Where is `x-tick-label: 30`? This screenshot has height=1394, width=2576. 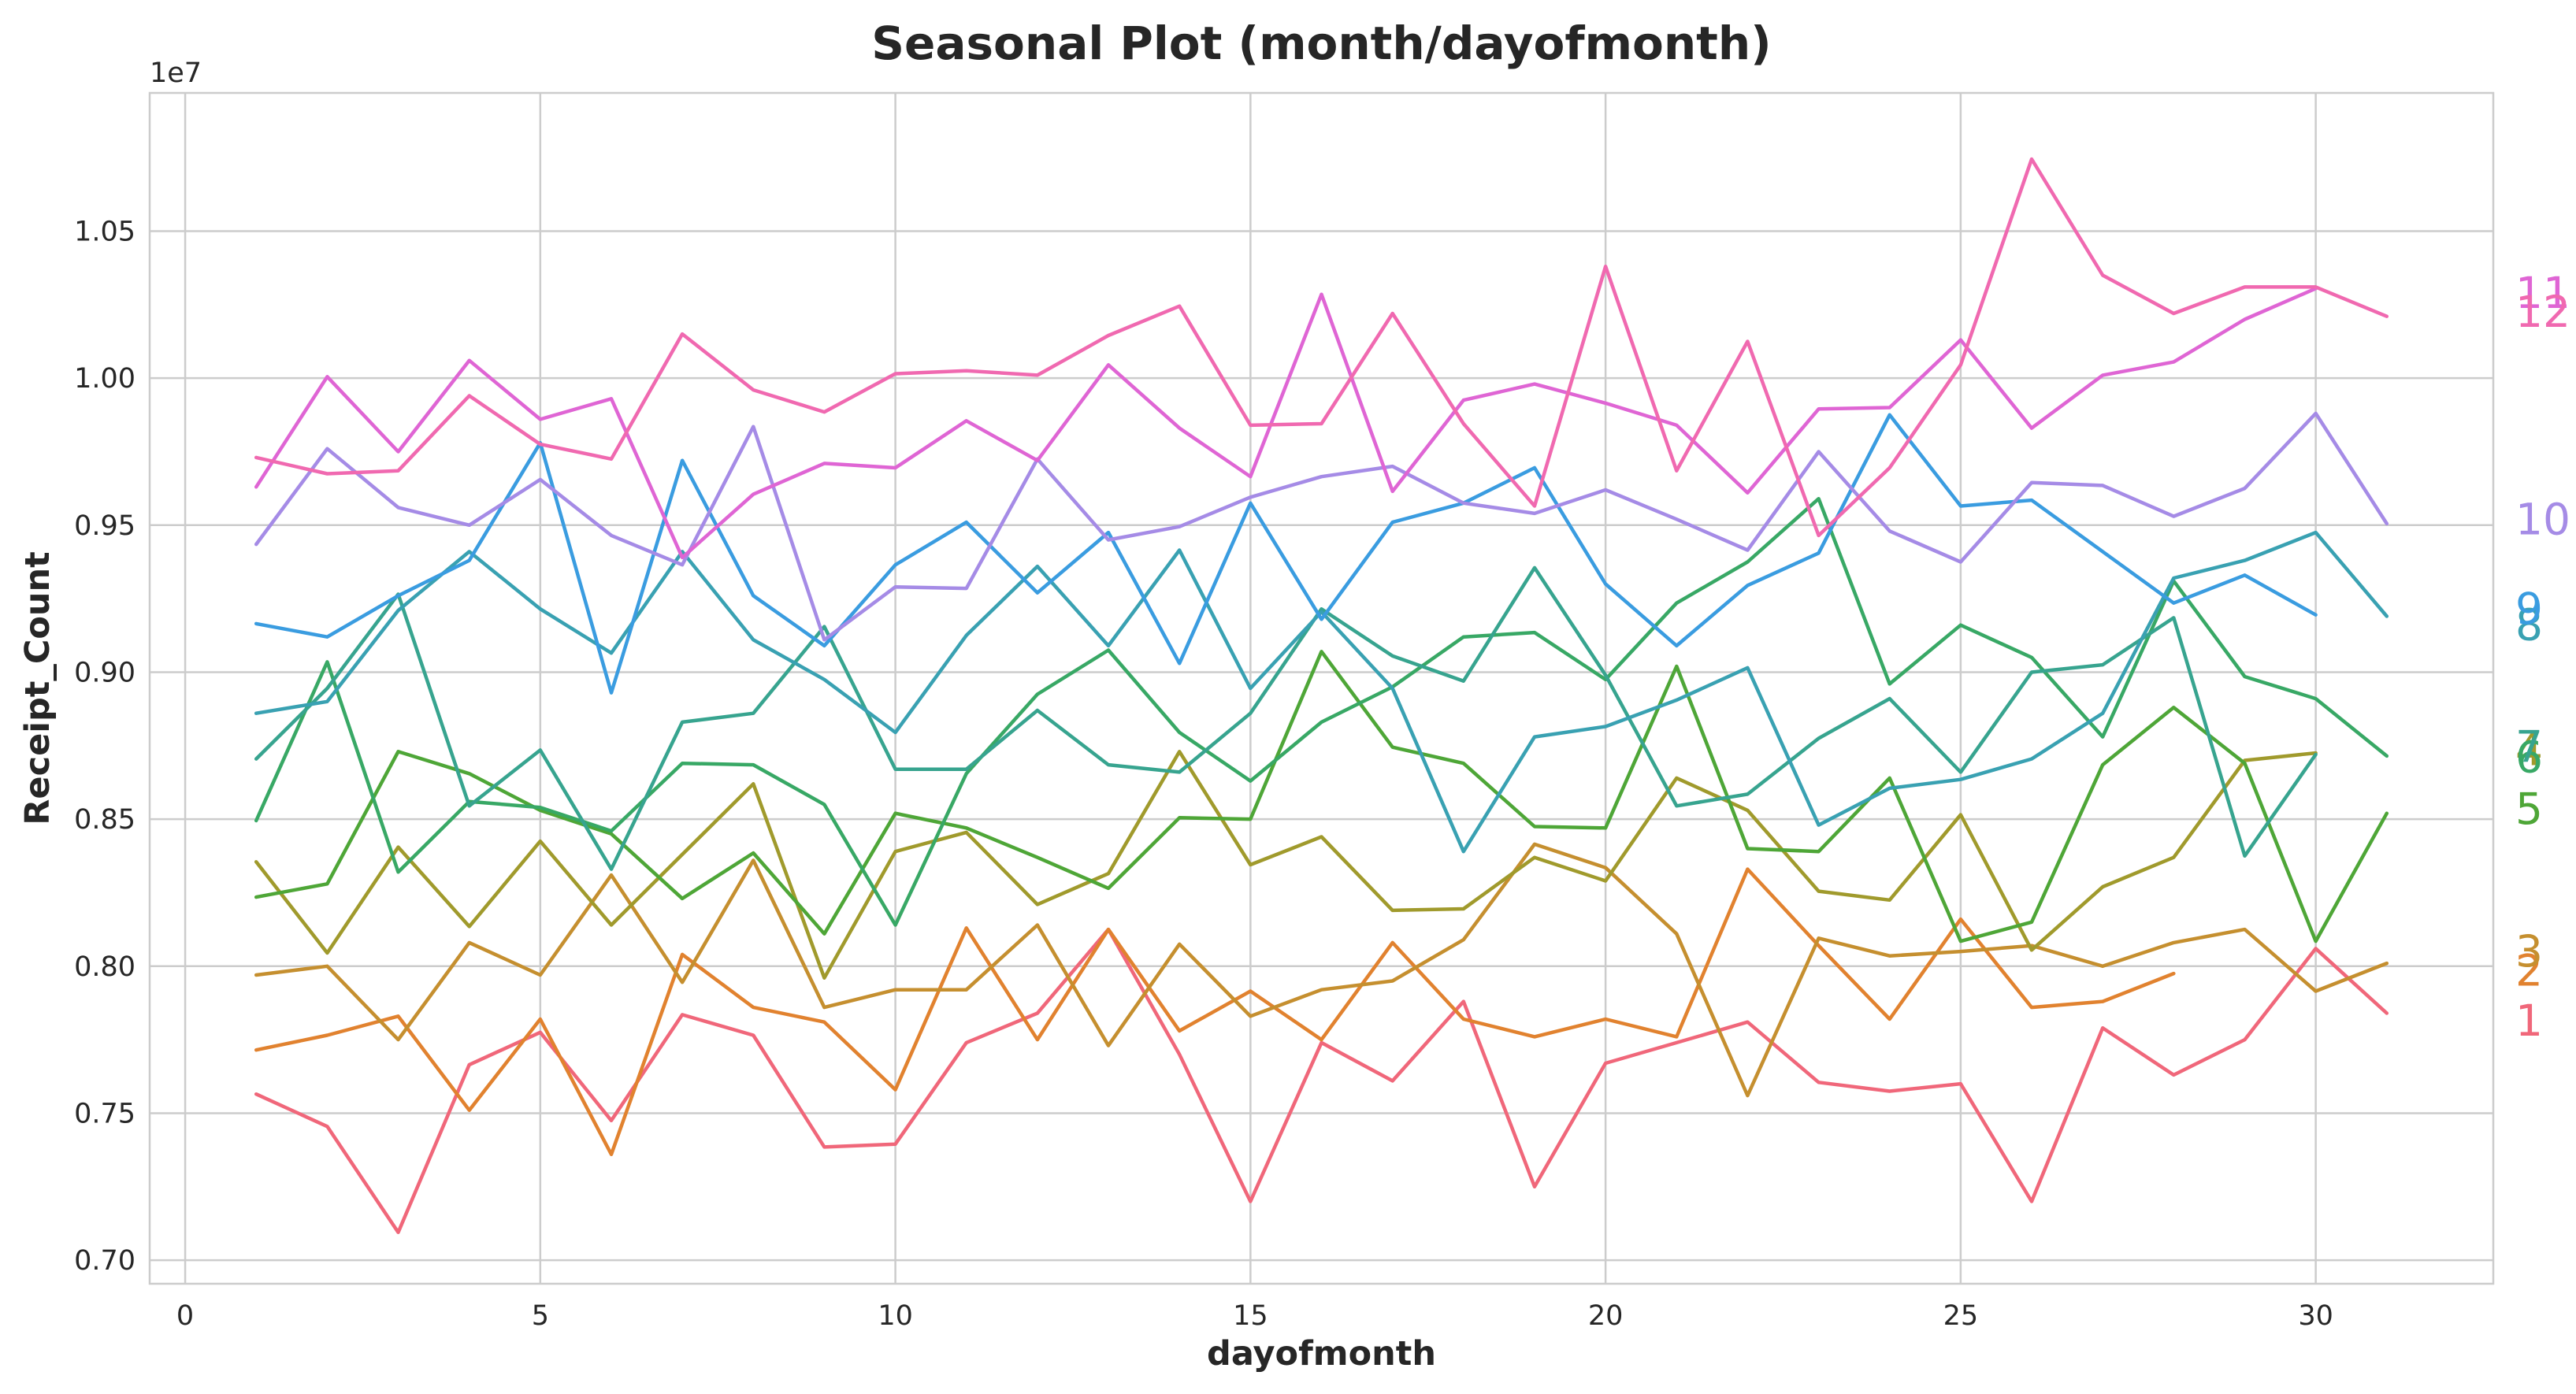 x-tick-label: 30 is located at coordinates (2315, 1316).